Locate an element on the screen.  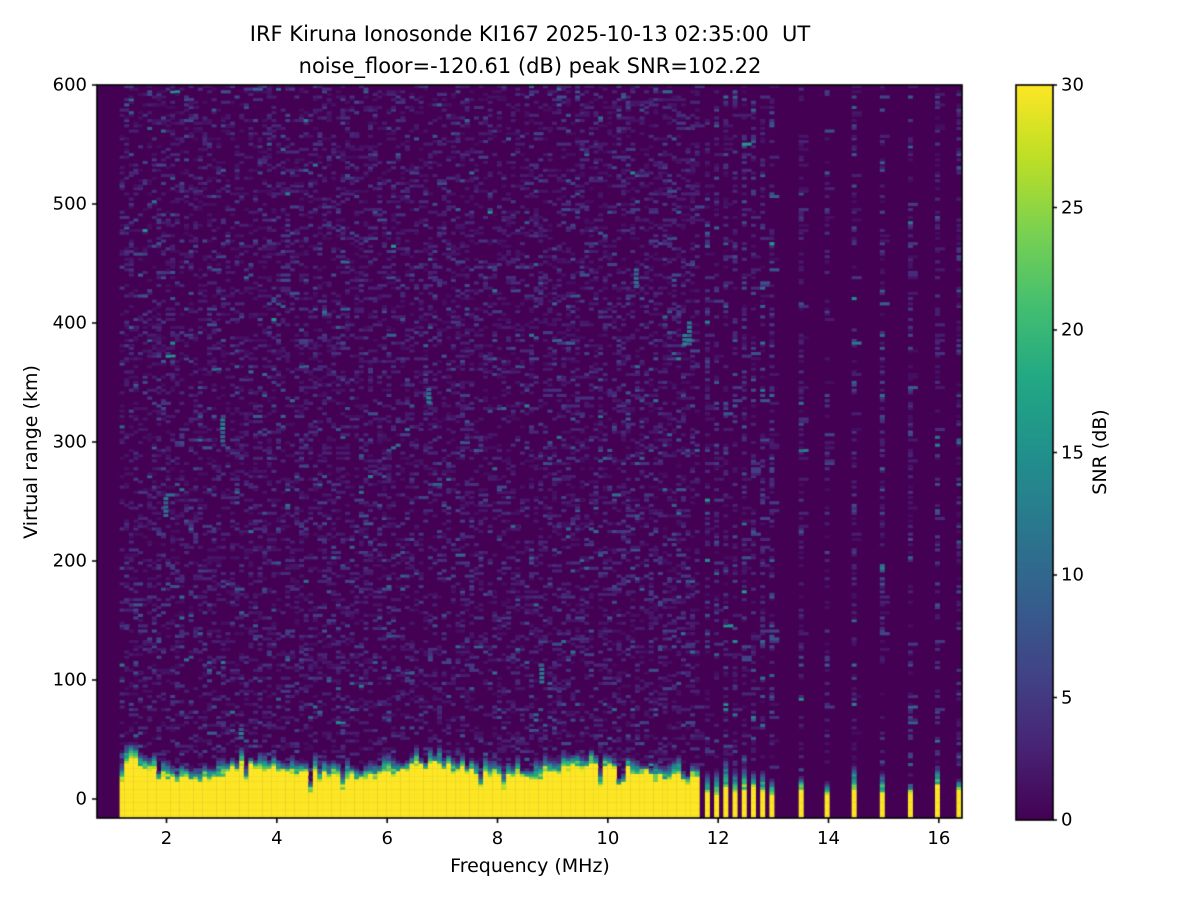
x-tick-label: 14 is located at coordinates (828, 838).